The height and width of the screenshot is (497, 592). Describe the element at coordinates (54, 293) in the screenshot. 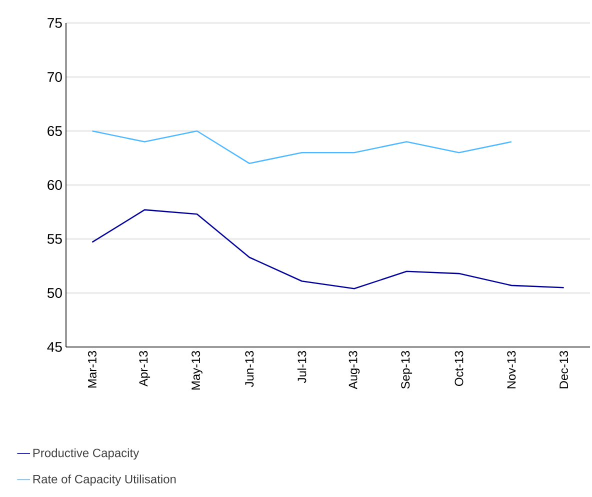

I see `y-tick-label: 50` at that location.